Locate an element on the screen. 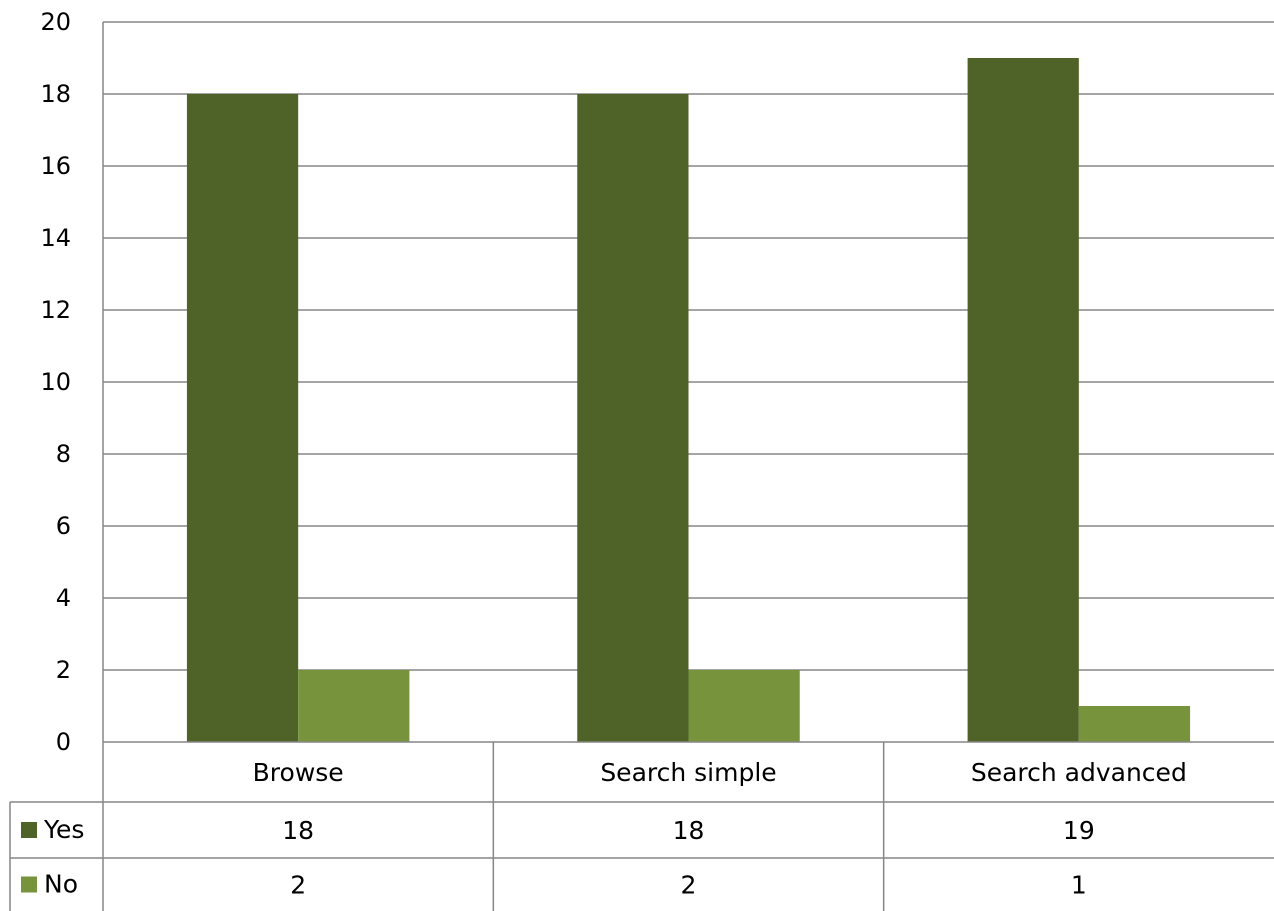 The image size is (1274, 911). bar-yes-search-simple is located at coordinates (633, 418).